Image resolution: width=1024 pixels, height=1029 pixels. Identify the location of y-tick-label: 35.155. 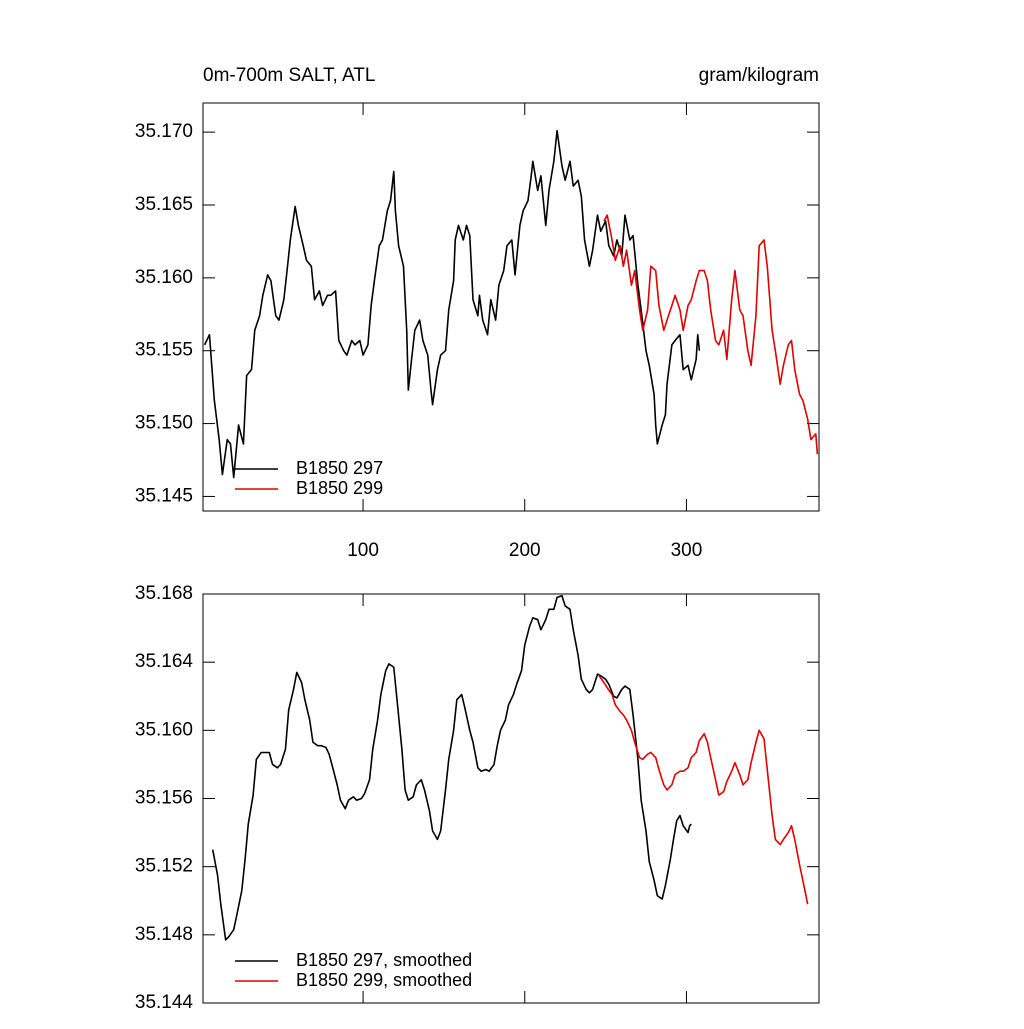
(164, 350).